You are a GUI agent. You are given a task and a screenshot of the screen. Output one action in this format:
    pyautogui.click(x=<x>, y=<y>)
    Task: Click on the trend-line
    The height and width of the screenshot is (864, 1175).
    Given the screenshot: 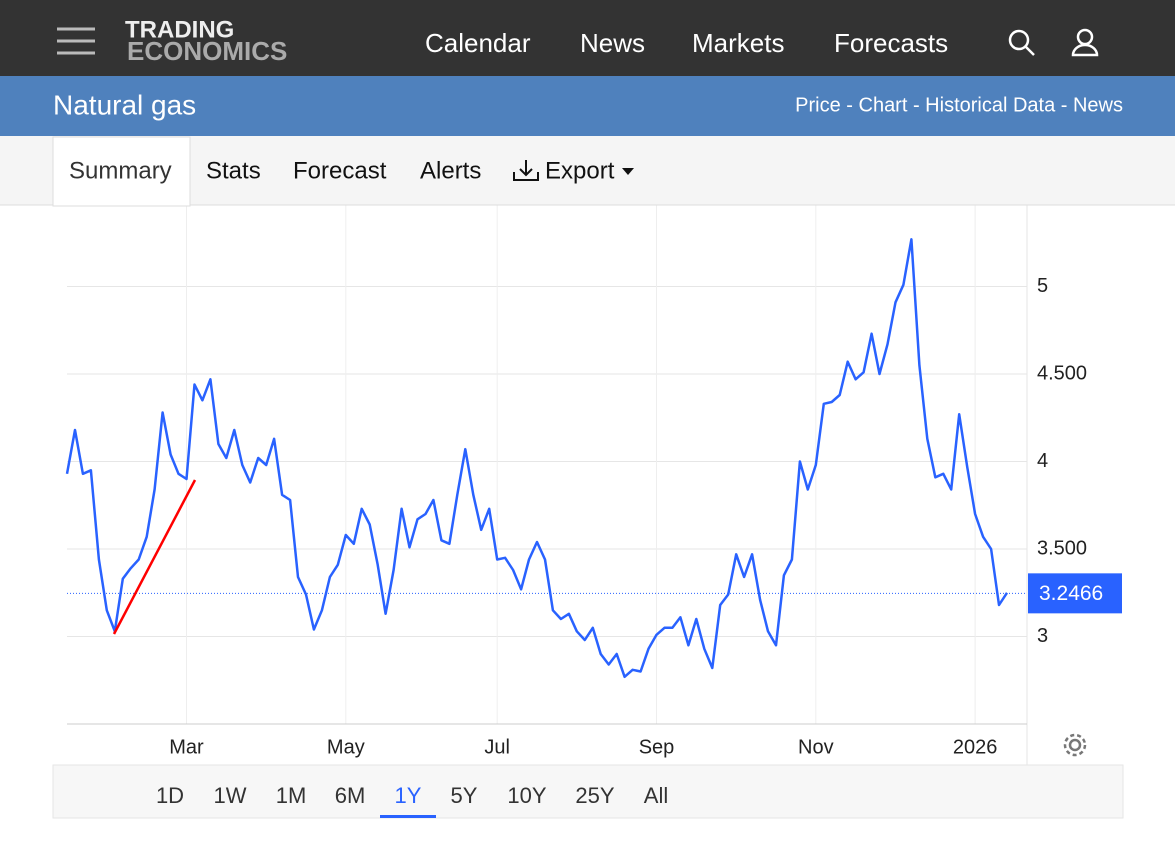 What is the action you would take?
    pyautogui.click(x=154, y=557)
    